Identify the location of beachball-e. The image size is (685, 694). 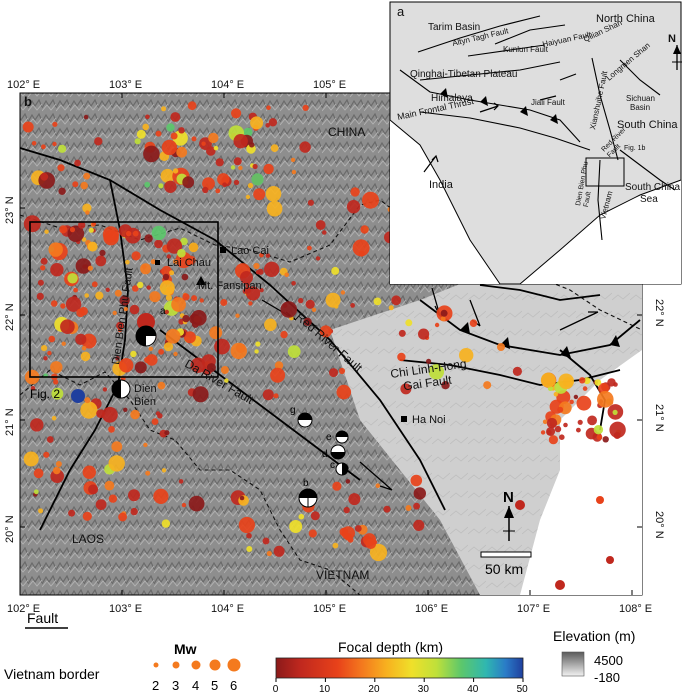
(342, 437).